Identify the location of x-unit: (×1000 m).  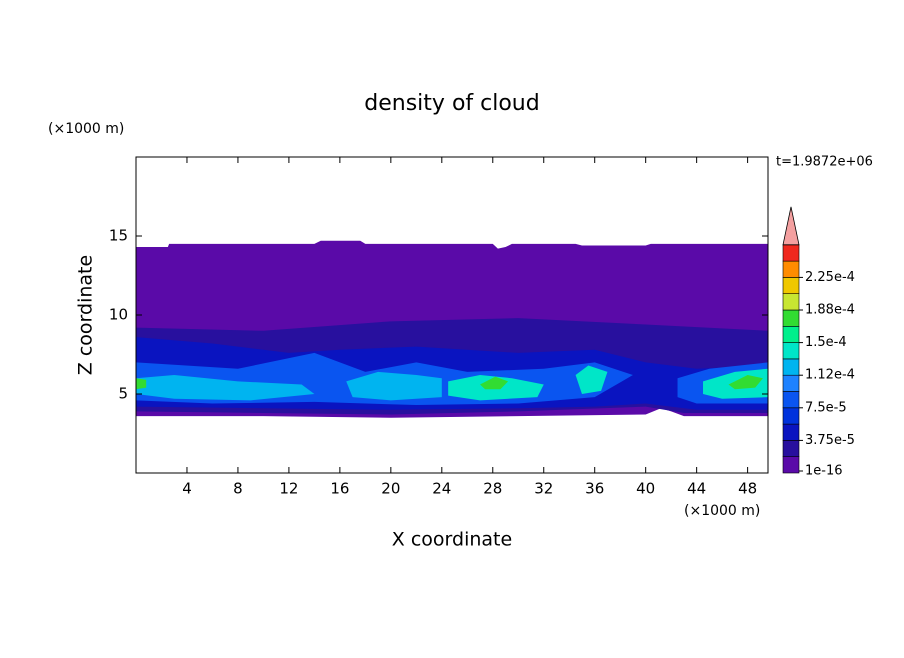
(722, 511).